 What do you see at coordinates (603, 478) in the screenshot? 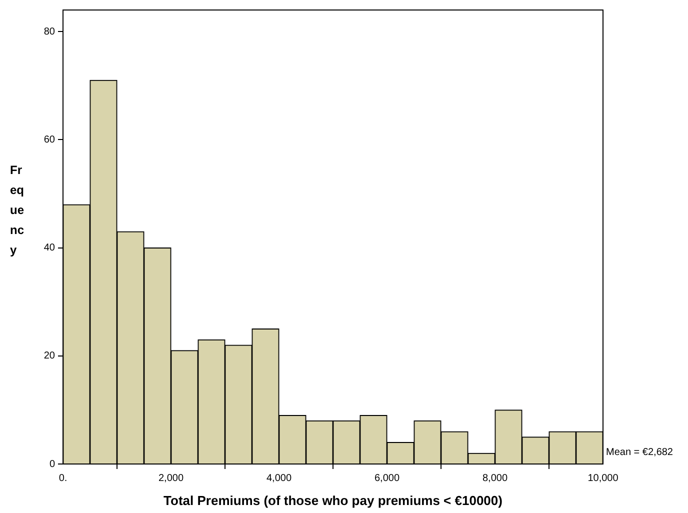
I see `x-tick-label: 10,000` at bounding box center [603, 478].